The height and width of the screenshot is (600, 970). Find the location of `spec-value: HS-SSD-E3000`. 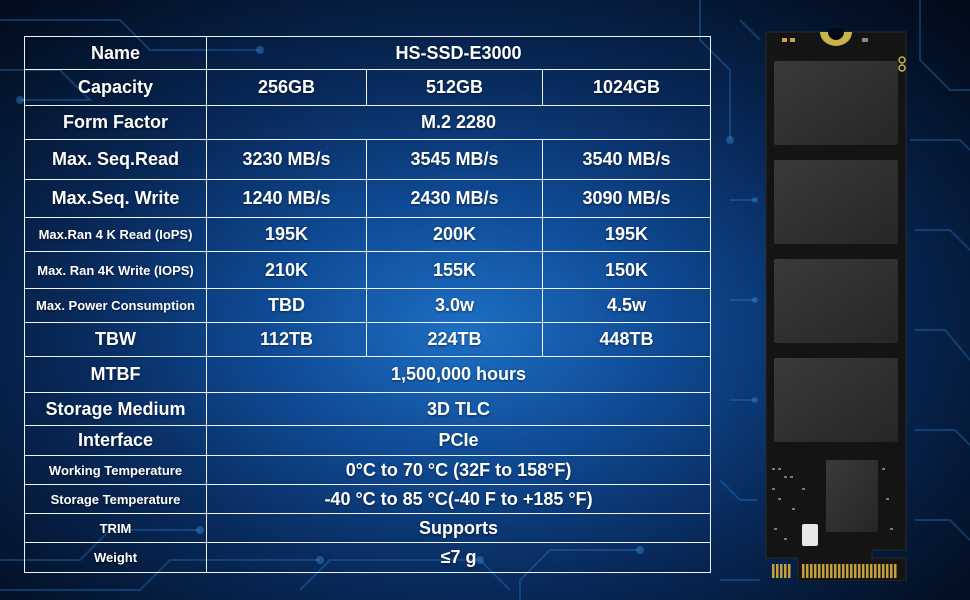

spec-value: HS-SSD-E3000 is located at coordinates (458, 53).